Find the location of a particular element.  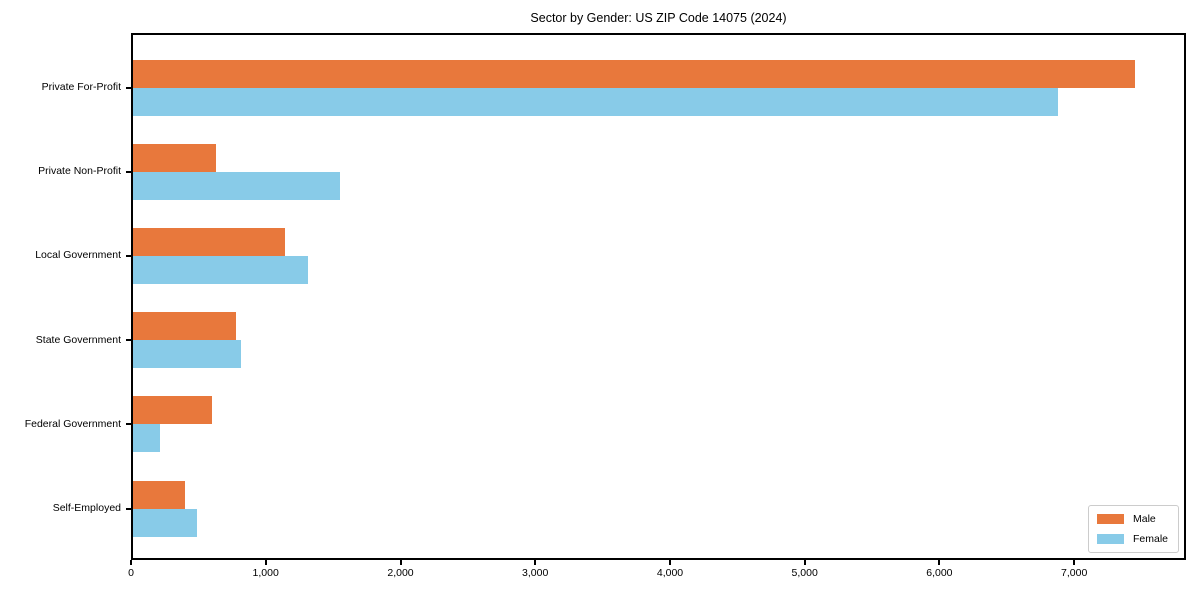

y-axis-label-private-non-profit: Private Non-Profit is located at coordinates (79, 171).